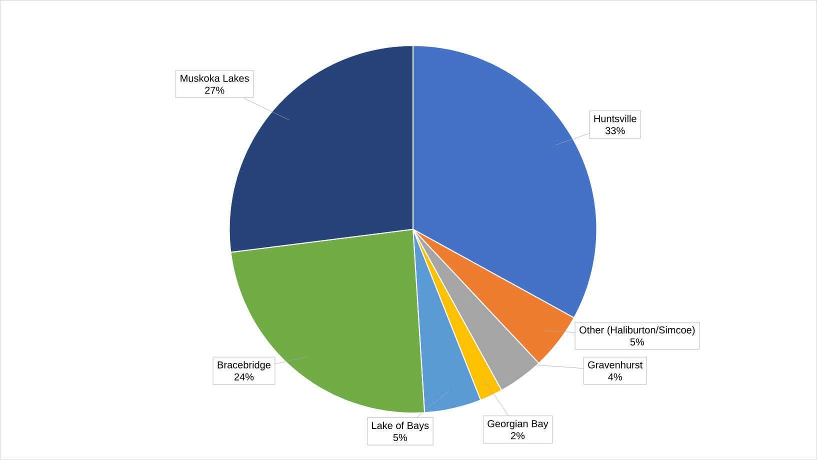 The width and height of the screenshot is (817, 460). What do you see at coordinates (615, 118) in the screenshot?
I see `slice-label: Huntsville` at bounding box center [615, 118].